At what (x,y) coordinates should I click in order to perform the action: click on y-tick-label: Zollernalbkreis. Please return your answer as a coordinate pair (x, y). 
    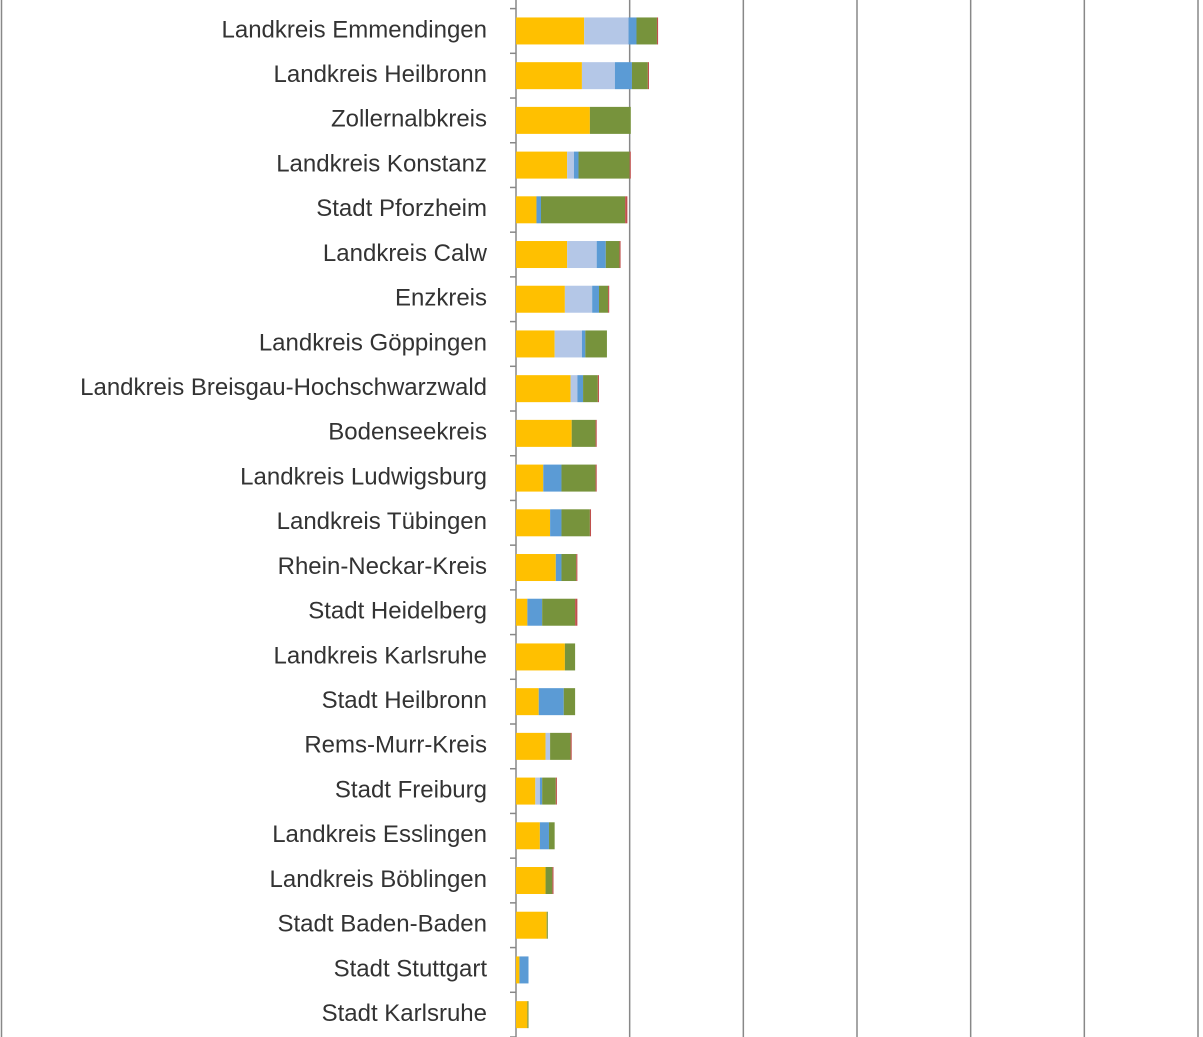
    Looking at the image, I should click on (409, 119).